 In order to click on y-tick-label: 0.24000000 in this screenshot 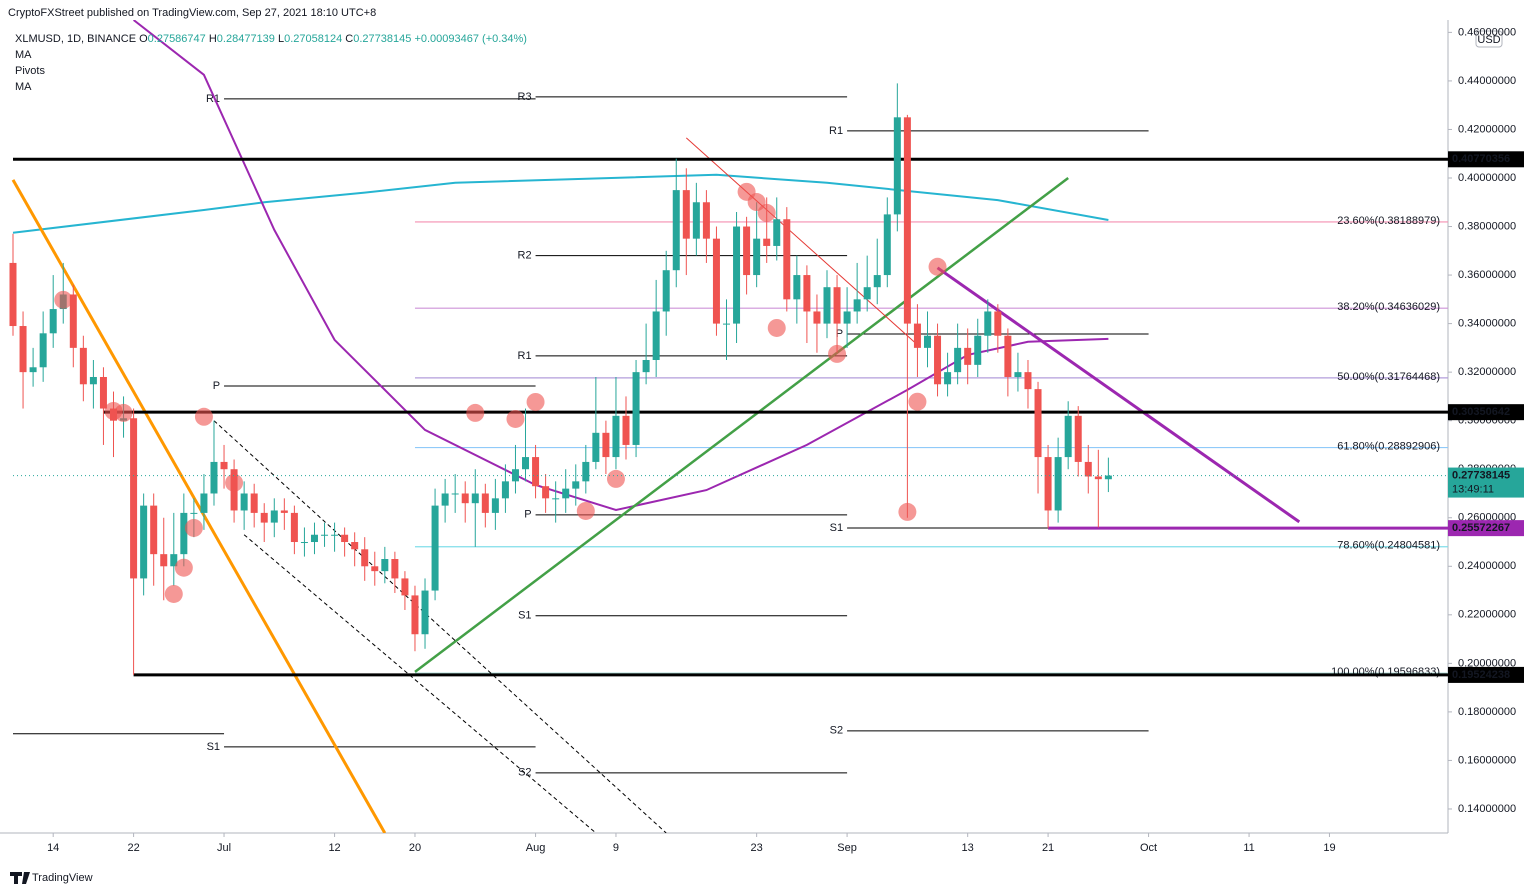, I will do `click(1487, 566)`.